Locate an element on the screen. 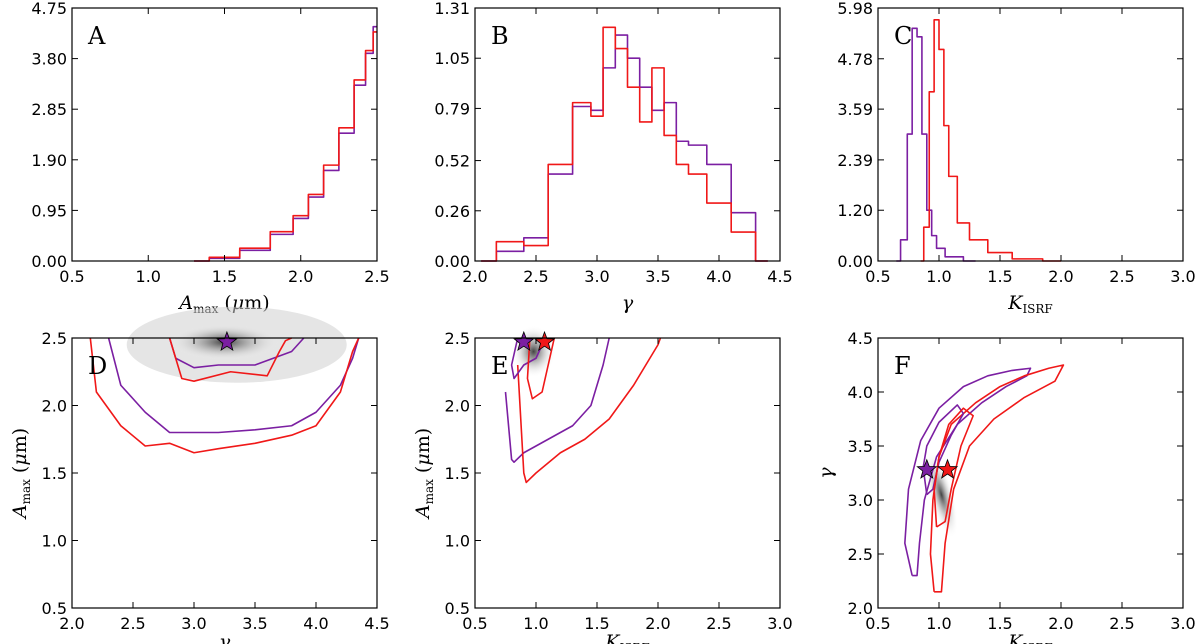  panel-label: C is located at coordinates (903, 36).